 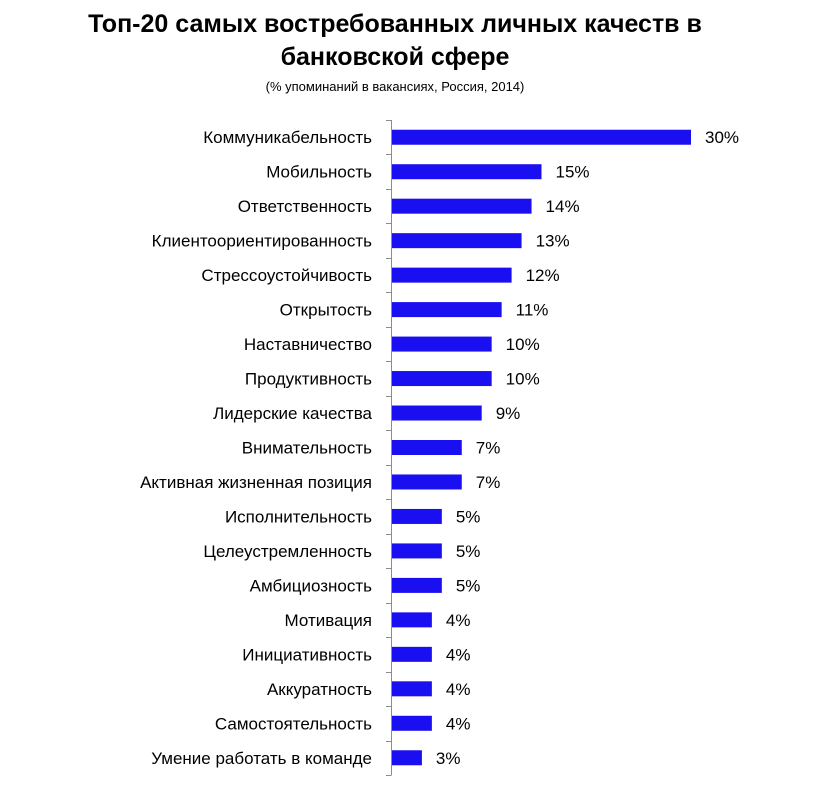 I want to click on category-label: Коммуникабельность, so click(x=287, y=137).